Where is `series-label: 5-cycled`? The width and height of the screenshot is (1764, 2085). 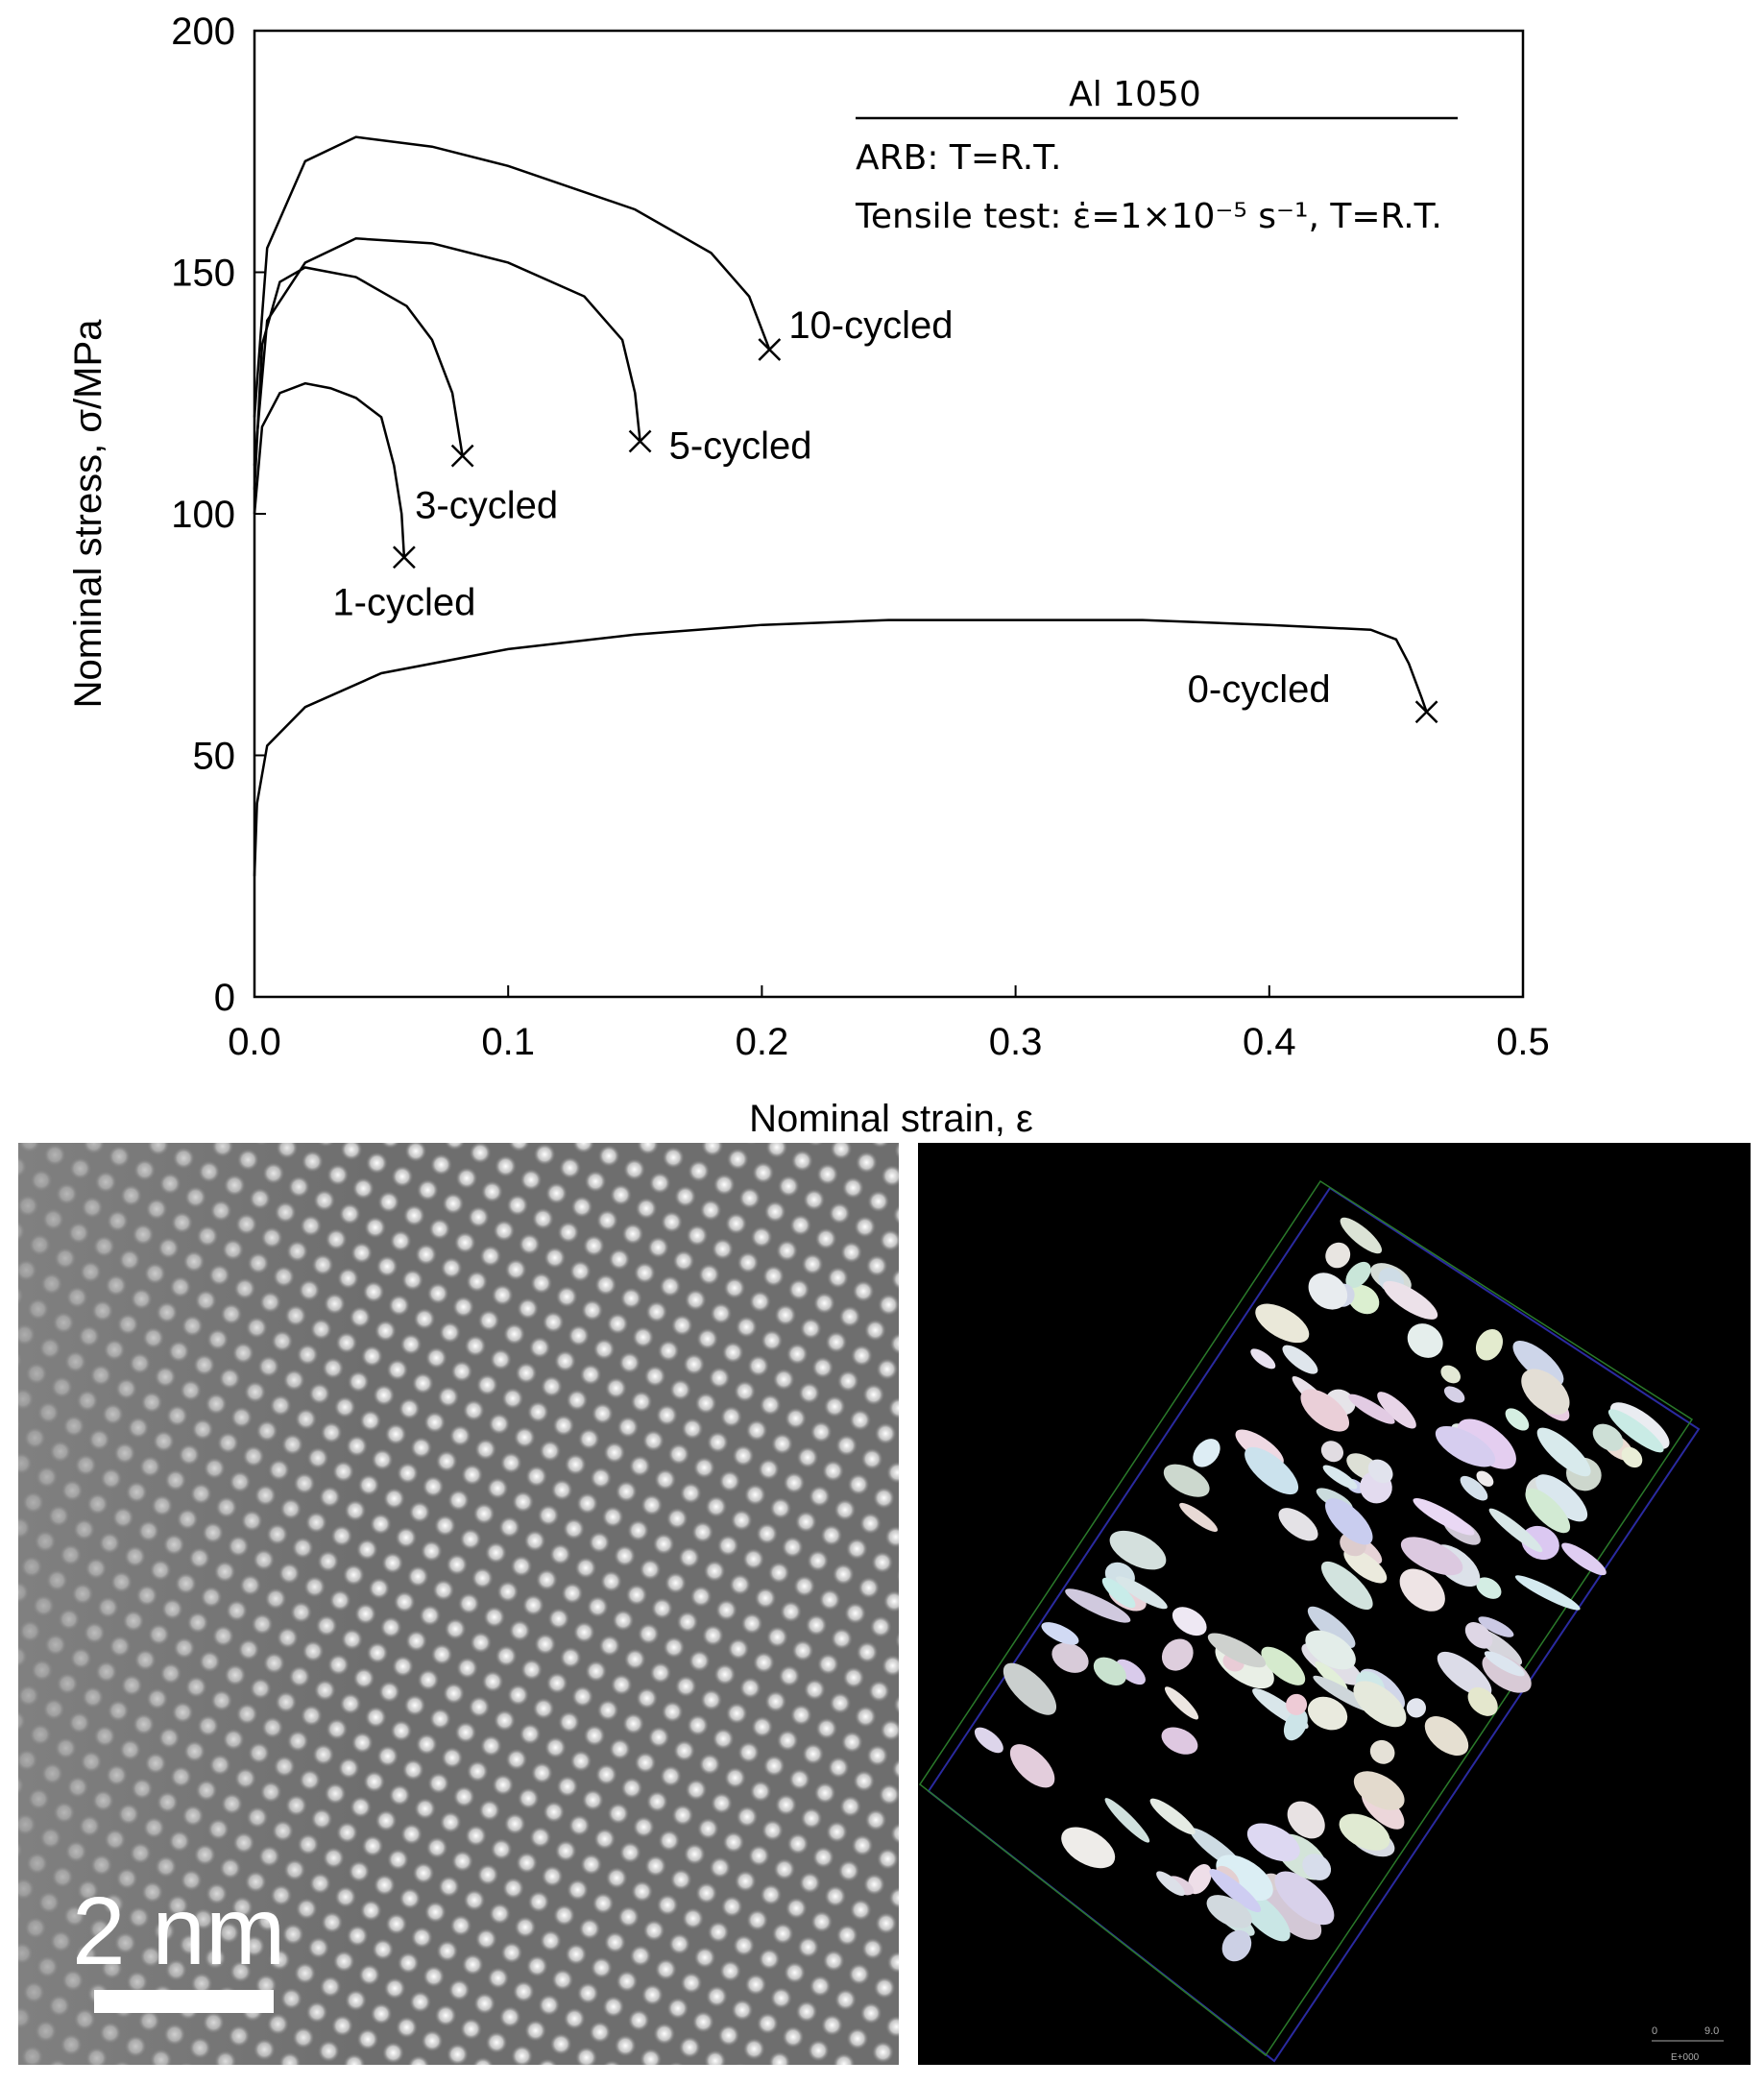 series-label: 5-cycled is located at coordinates (740, 446).